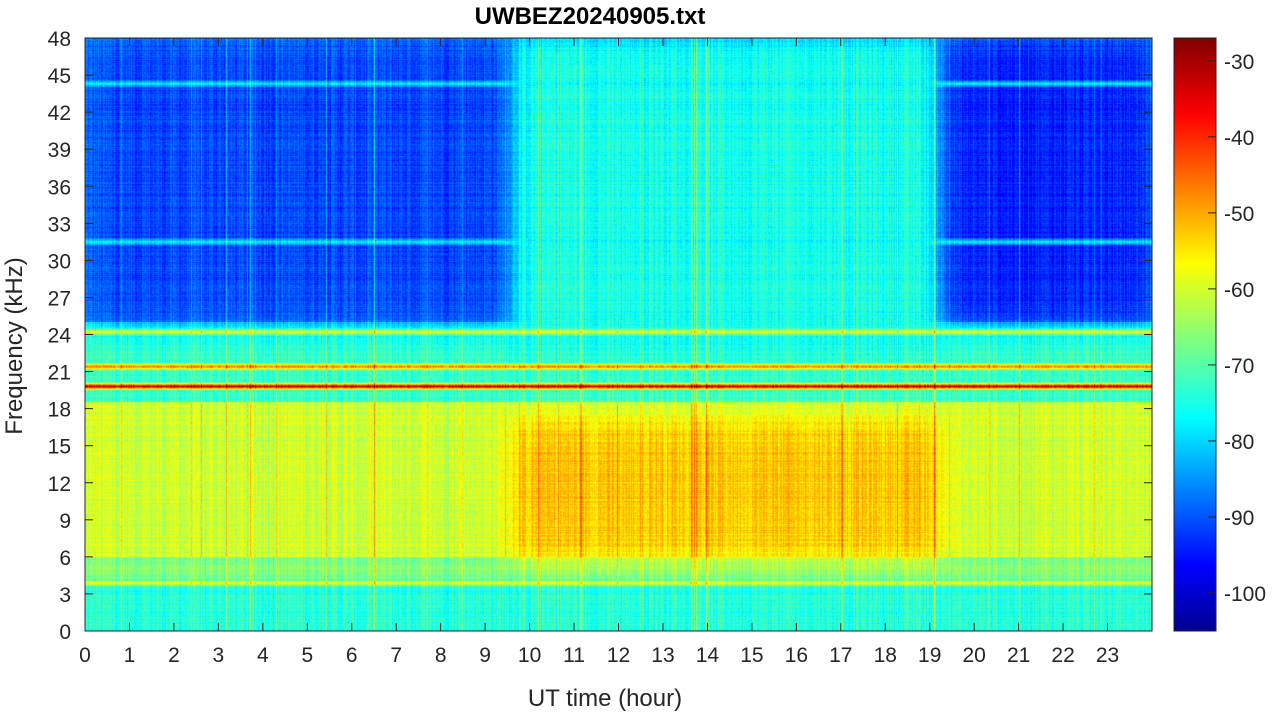 The width and height of the screenshot is (1280, 715). What do you see at coordinates (662, 655) in the screenshot?
I see `x-tick-label: 13` at bounding box center [662, 655].